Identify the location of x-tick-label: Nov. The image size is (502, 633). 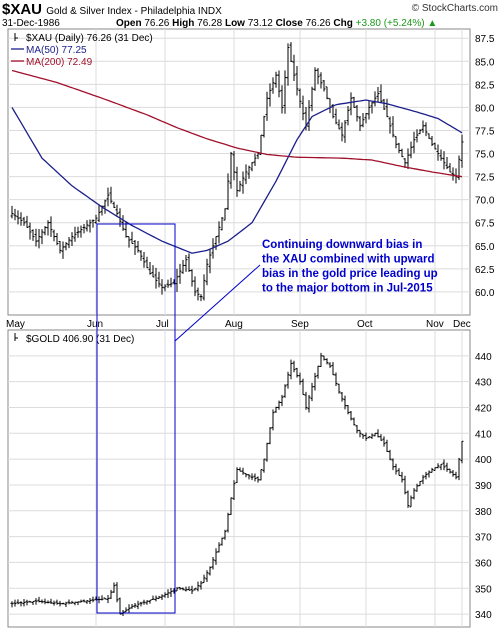
(435, 324).